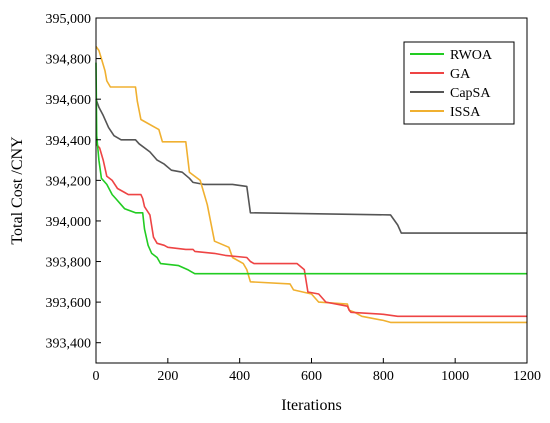 The image size is (550, 423). What do you see at coordinates (69, 263) in the screenshot?
I see `y-tick-label: 393,800` at bounding box center [69, 263].